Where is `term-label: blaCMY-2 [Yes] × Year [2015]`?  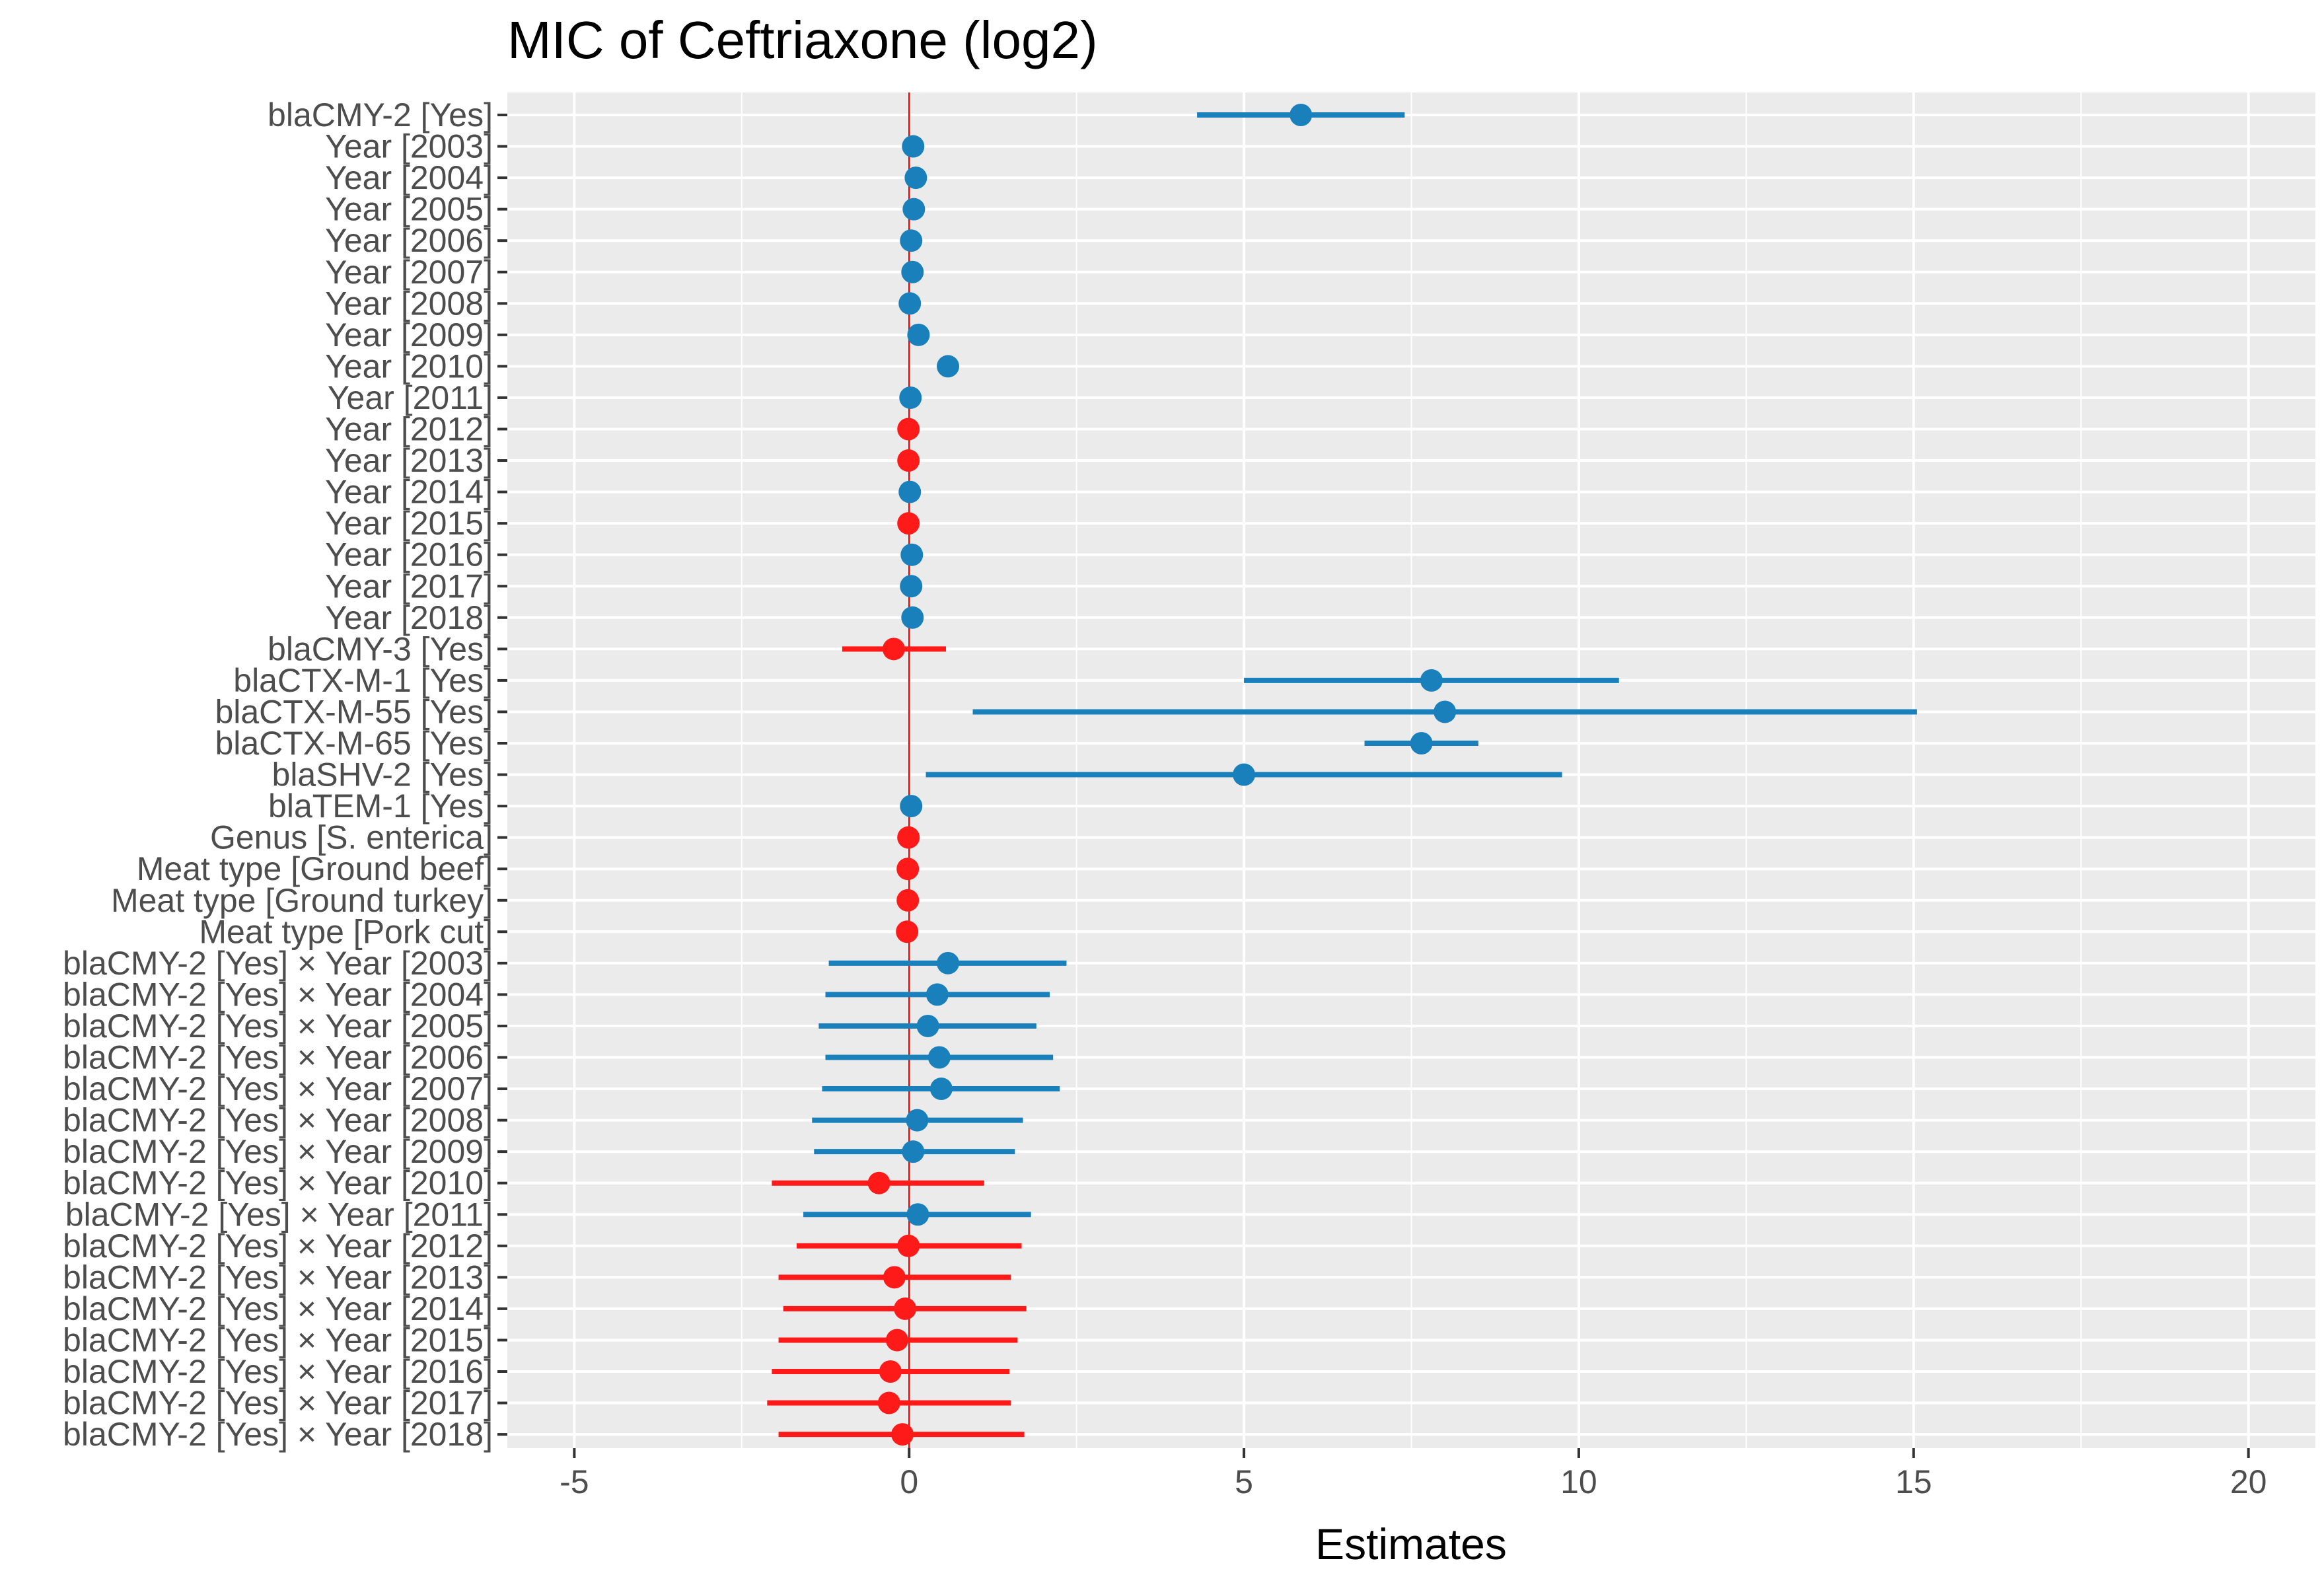
term-label: blaCMY-2 [Yes] × Year [2015] is located at coordinates (278, 1339).